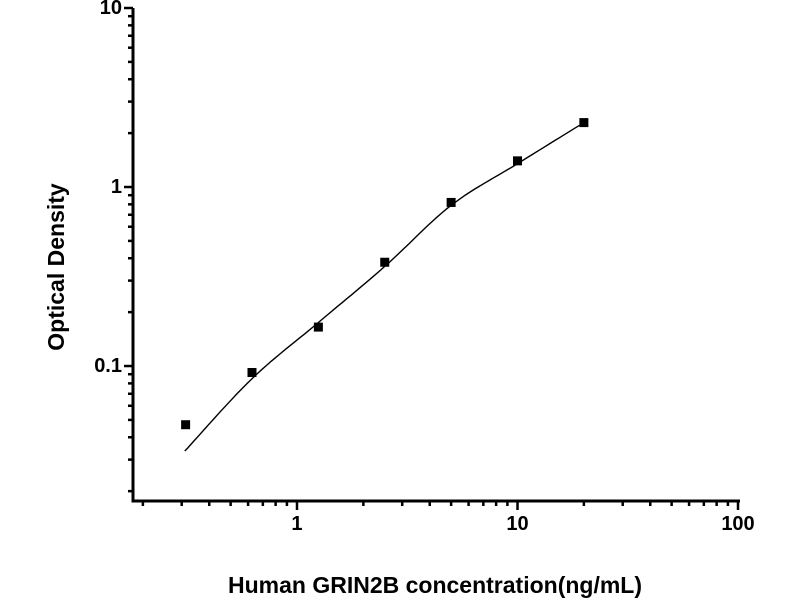 The width and height of the screenshot is (800, 600). I want to click on x-axis-tick-labels: 1 10 100, so click(522, 524).